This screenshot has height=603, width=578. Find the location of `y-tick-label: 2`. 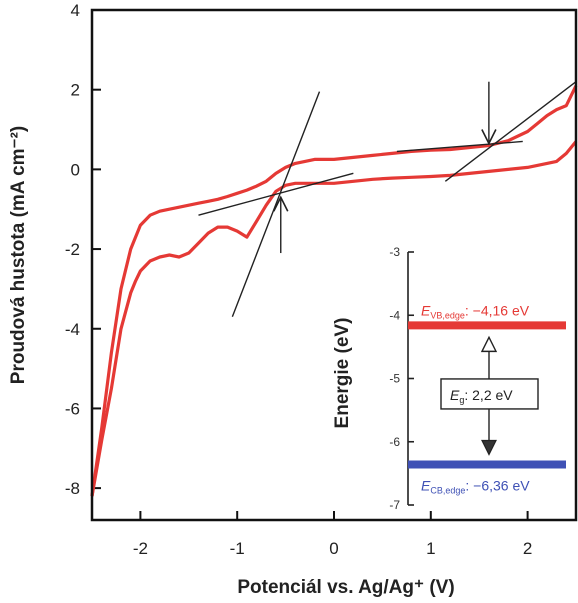

y-tick-label: 2 is located at coordinates (75, 90).